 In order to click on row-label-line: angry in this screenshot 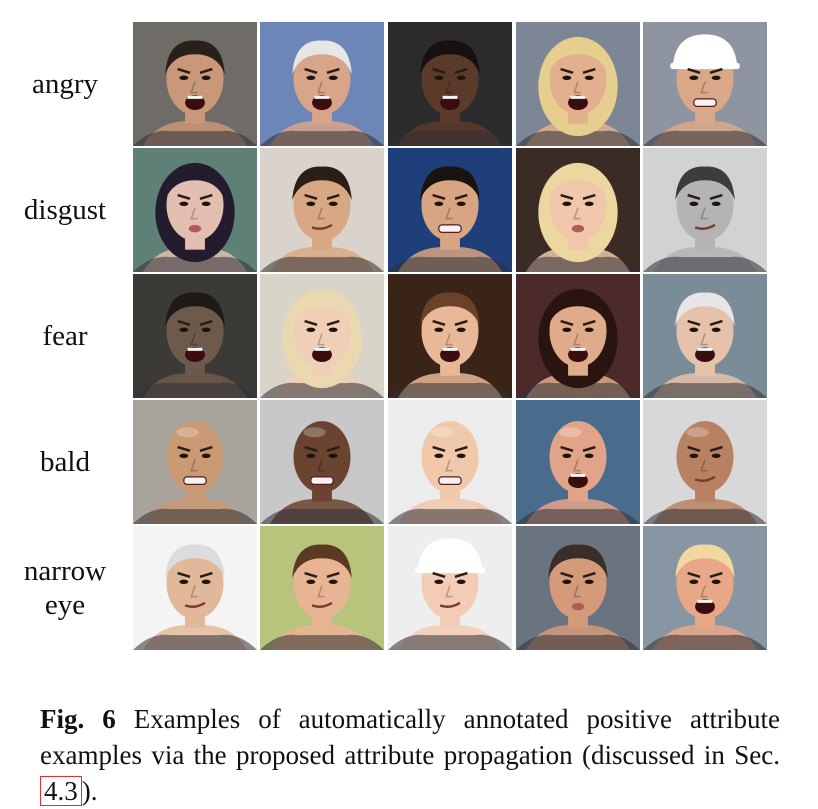, I will do `click(65, 84)`.